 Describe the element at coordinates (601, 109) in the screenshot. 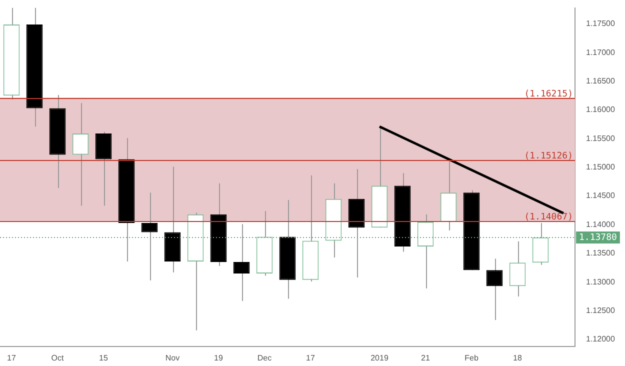

I see `y-tick-label: 1.16000` at that location.